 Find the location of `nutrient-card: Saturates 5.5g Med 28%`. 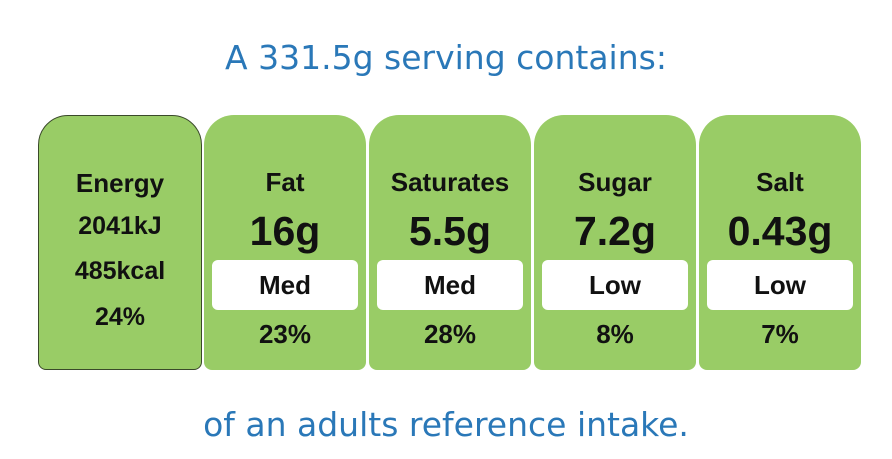

nutrient-card: Saturates 5.5g Med 28% is located at coordinates (450, 242).